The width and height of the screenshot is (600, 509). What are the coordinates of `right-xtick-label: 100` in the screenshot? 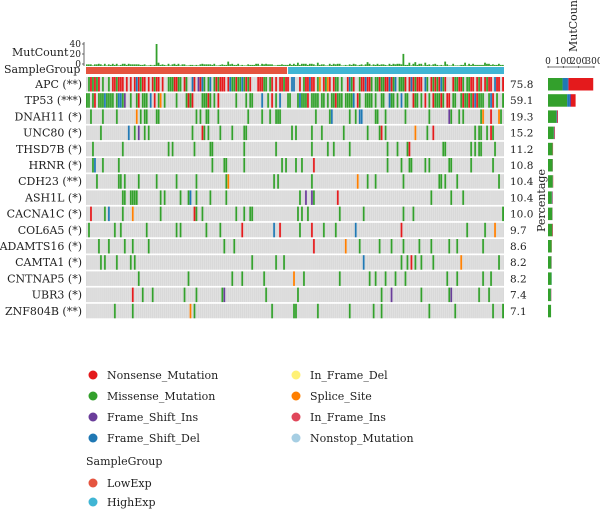 It's located at (563, 62).